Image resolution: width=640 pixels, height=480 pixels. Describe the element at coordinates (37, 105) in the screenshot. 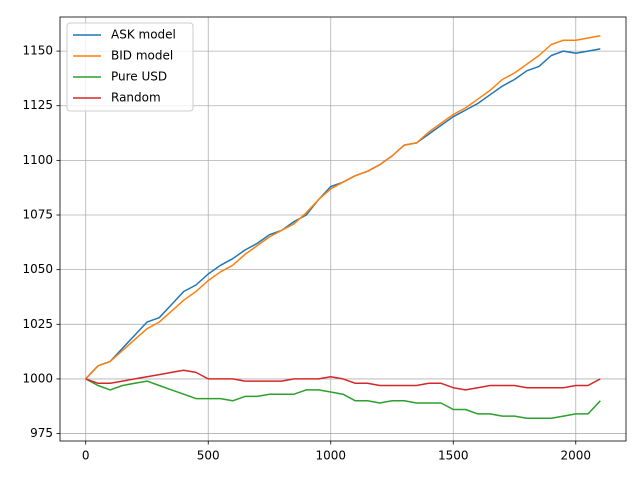

I see `y-tick-label: 1125` at that location.